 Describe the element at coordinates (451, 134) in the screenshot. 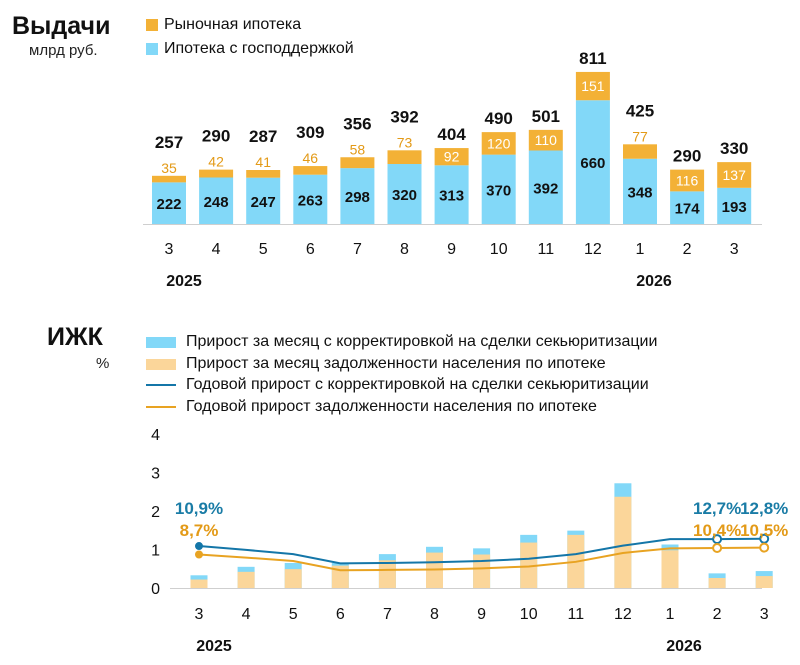

I see `data-label-total: 404` at that location.